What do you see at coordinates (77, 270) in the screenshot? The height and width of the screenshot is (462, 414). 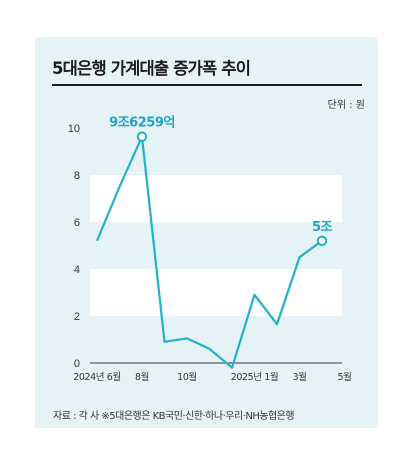 I see `y-tick-label: 4` at bounding box center [77, 270].